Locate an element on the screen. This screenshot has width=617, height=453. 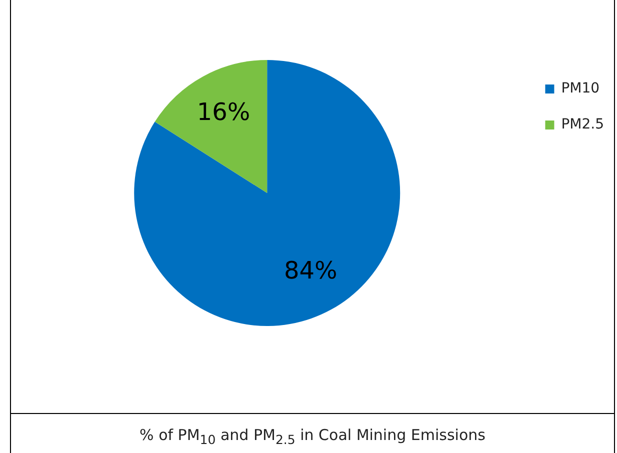
legend-label: PM2.5 is located at coordinates (582, 124).